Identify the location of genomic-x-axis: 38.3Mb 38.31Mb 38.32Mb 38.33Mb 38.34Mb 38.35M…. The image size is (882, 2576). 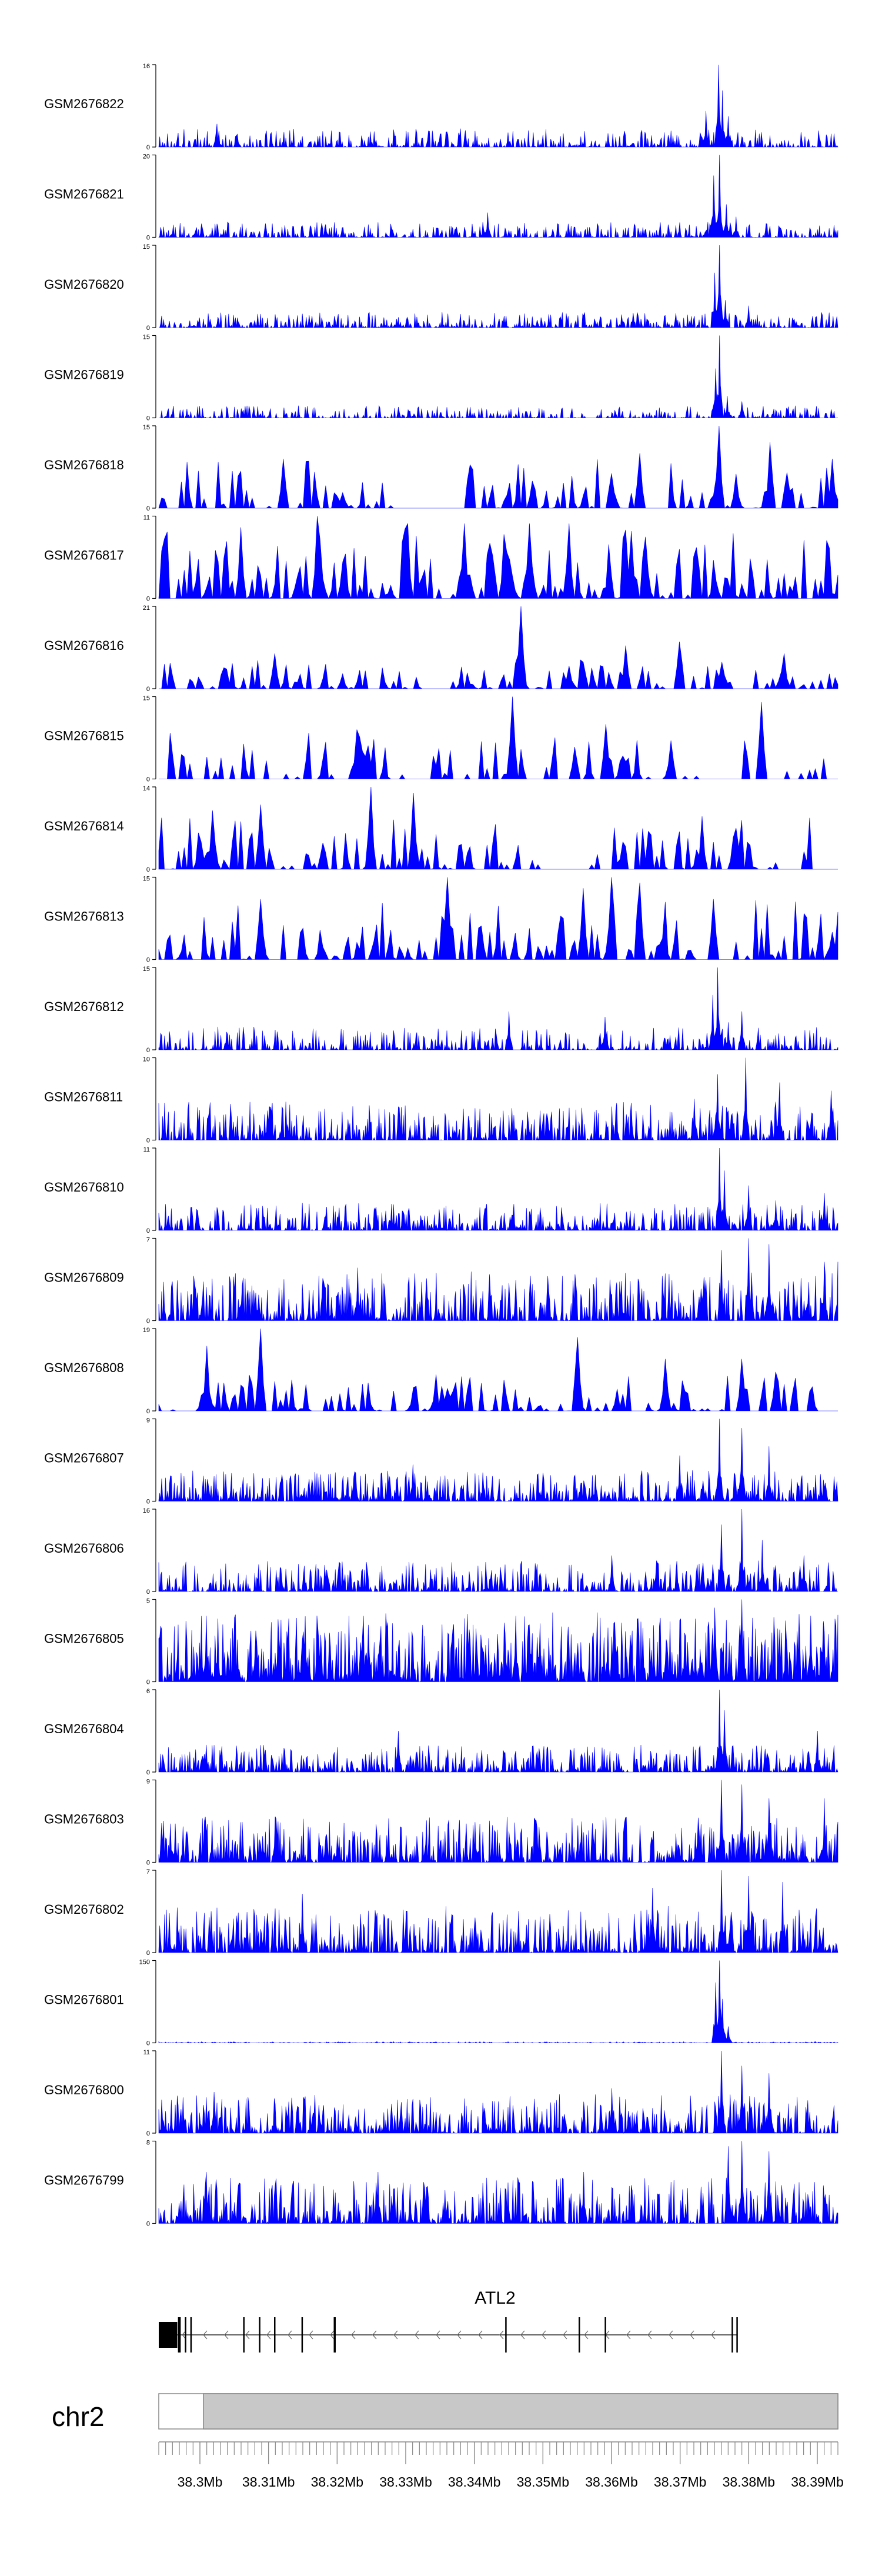
(501, 2465).